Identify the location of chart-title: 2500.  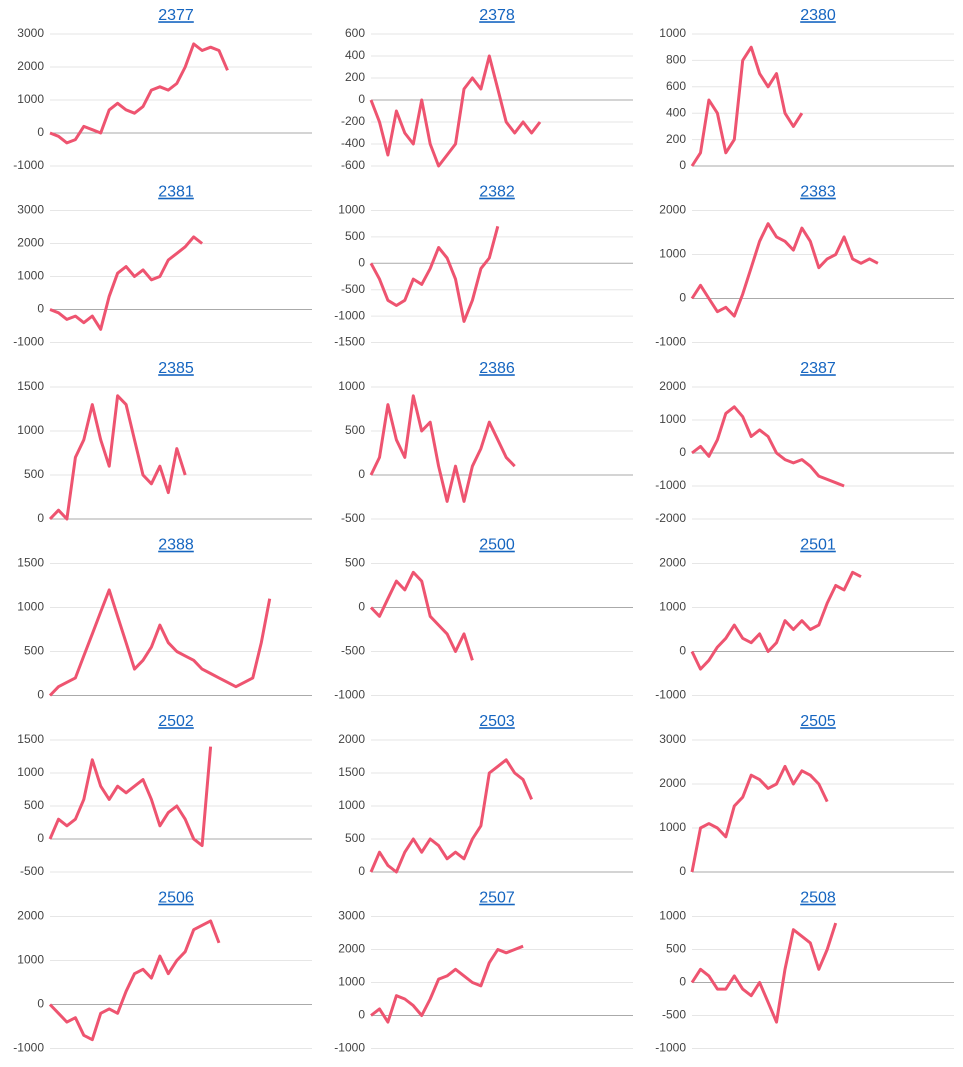
(497, 545).